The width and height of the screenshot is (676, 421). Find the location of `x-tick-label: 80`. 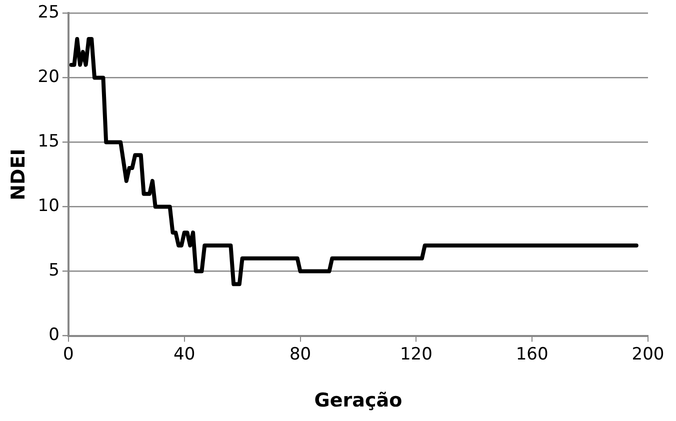

x-tick-label: 80 is located at coordinates (300, 354).